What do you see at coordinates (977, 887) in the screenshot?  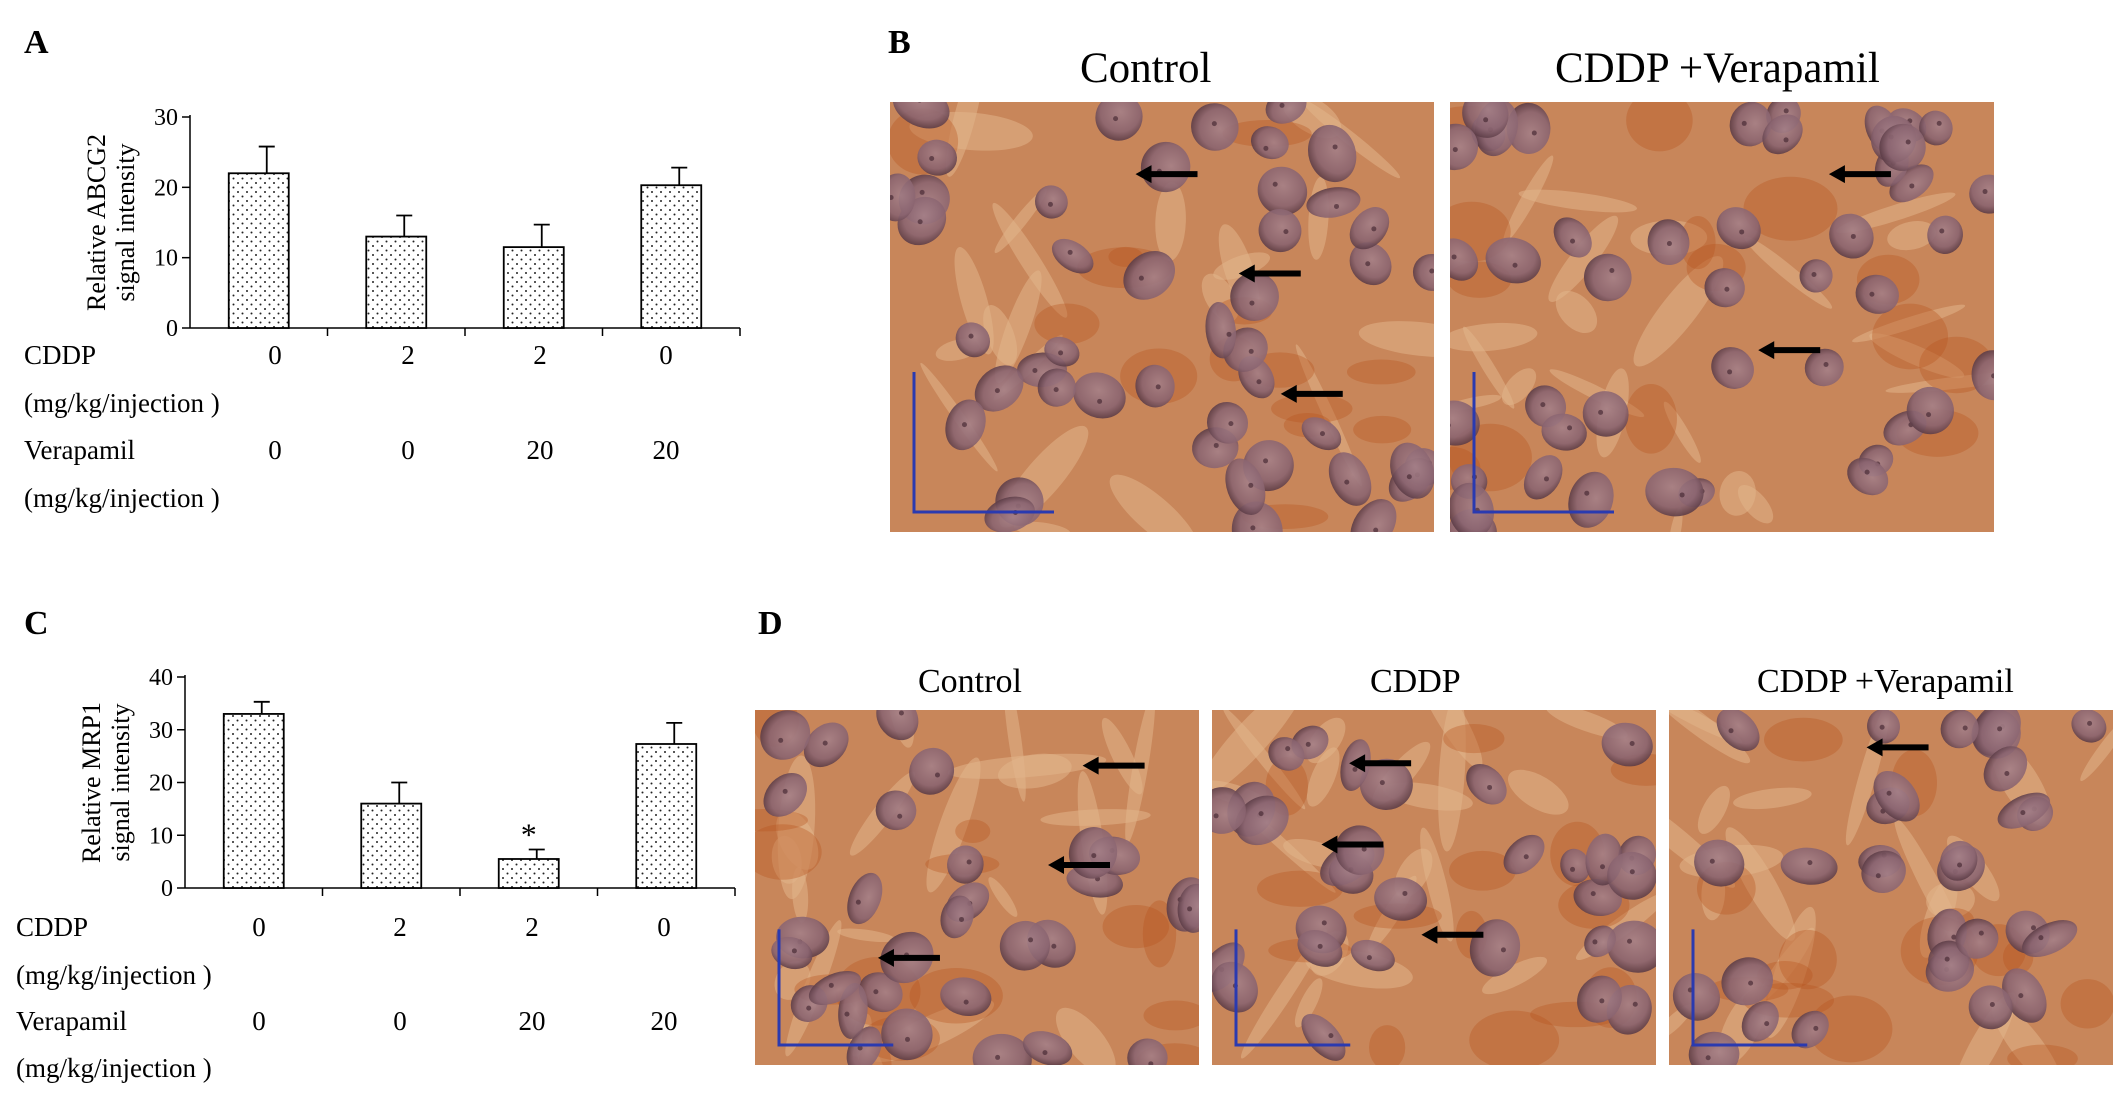 I see `micrograph-d-control` at bounding box center [977, 887].